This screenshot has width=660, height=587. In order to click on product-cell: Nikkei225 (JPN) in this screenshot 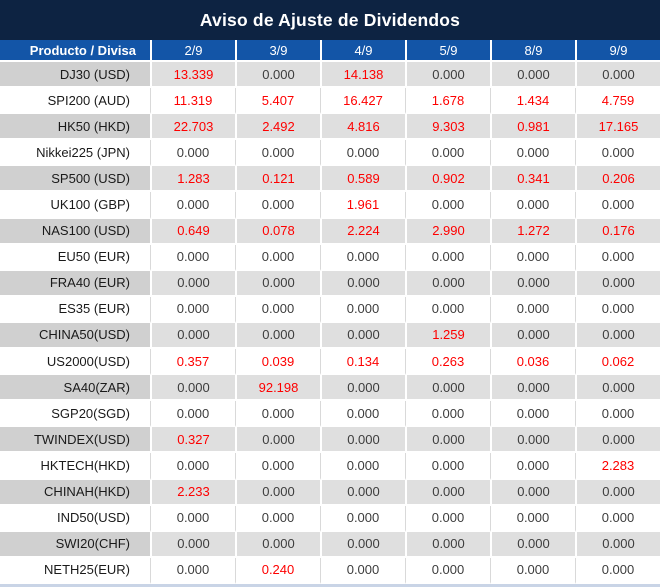, I will do `click(75, 153)`.